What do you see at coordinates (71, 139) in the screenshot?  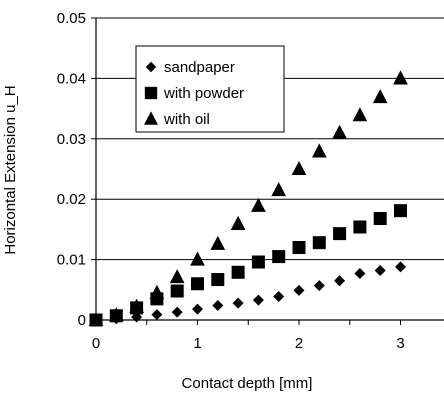 I see `y-tick-label-3: 0.03` at bounding box center [71, 139].